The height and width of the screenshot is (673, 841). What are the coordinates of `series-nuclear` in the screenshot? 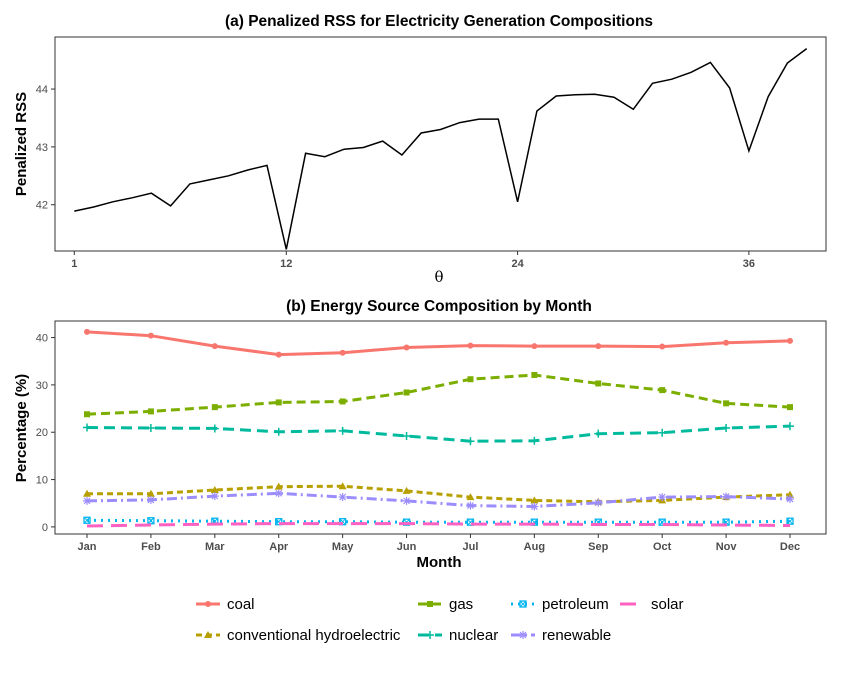 It's located at (438, 434).